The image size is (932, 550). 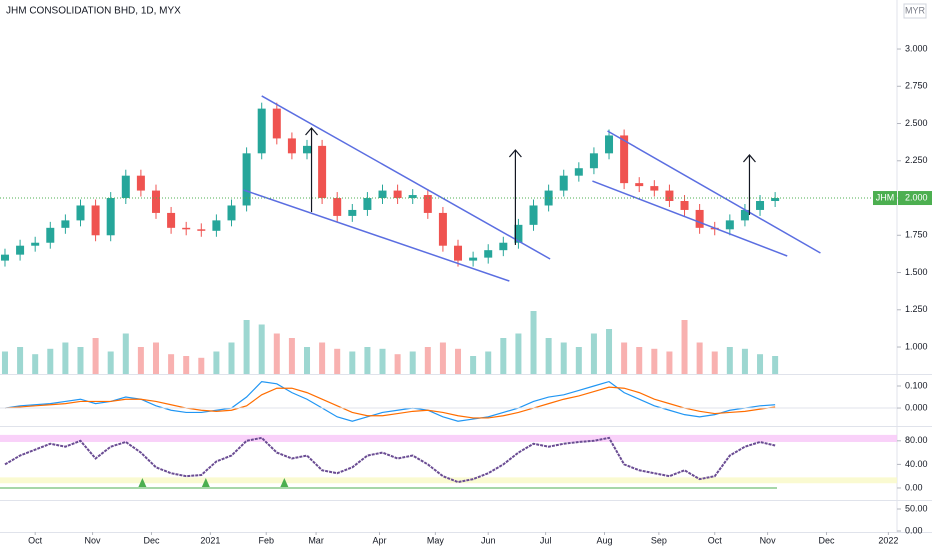 I want to click on x-tick-label: Sep, so click(x=659, y=540).